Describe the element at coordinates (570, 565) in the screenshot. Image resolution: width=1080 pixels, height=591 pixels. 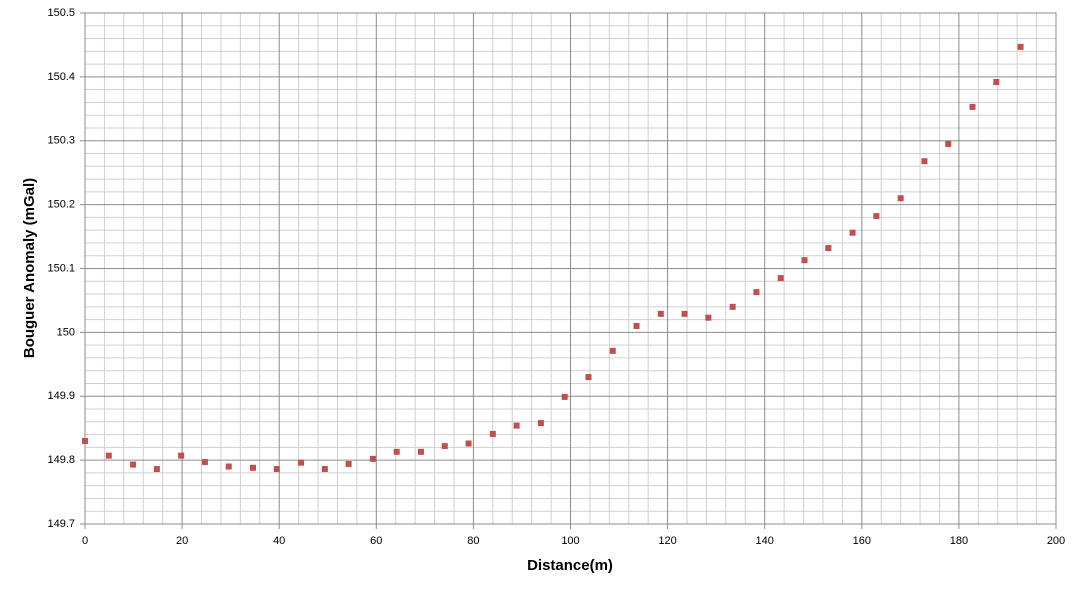
I see `x-axis-title: Distance(m)` at that location.